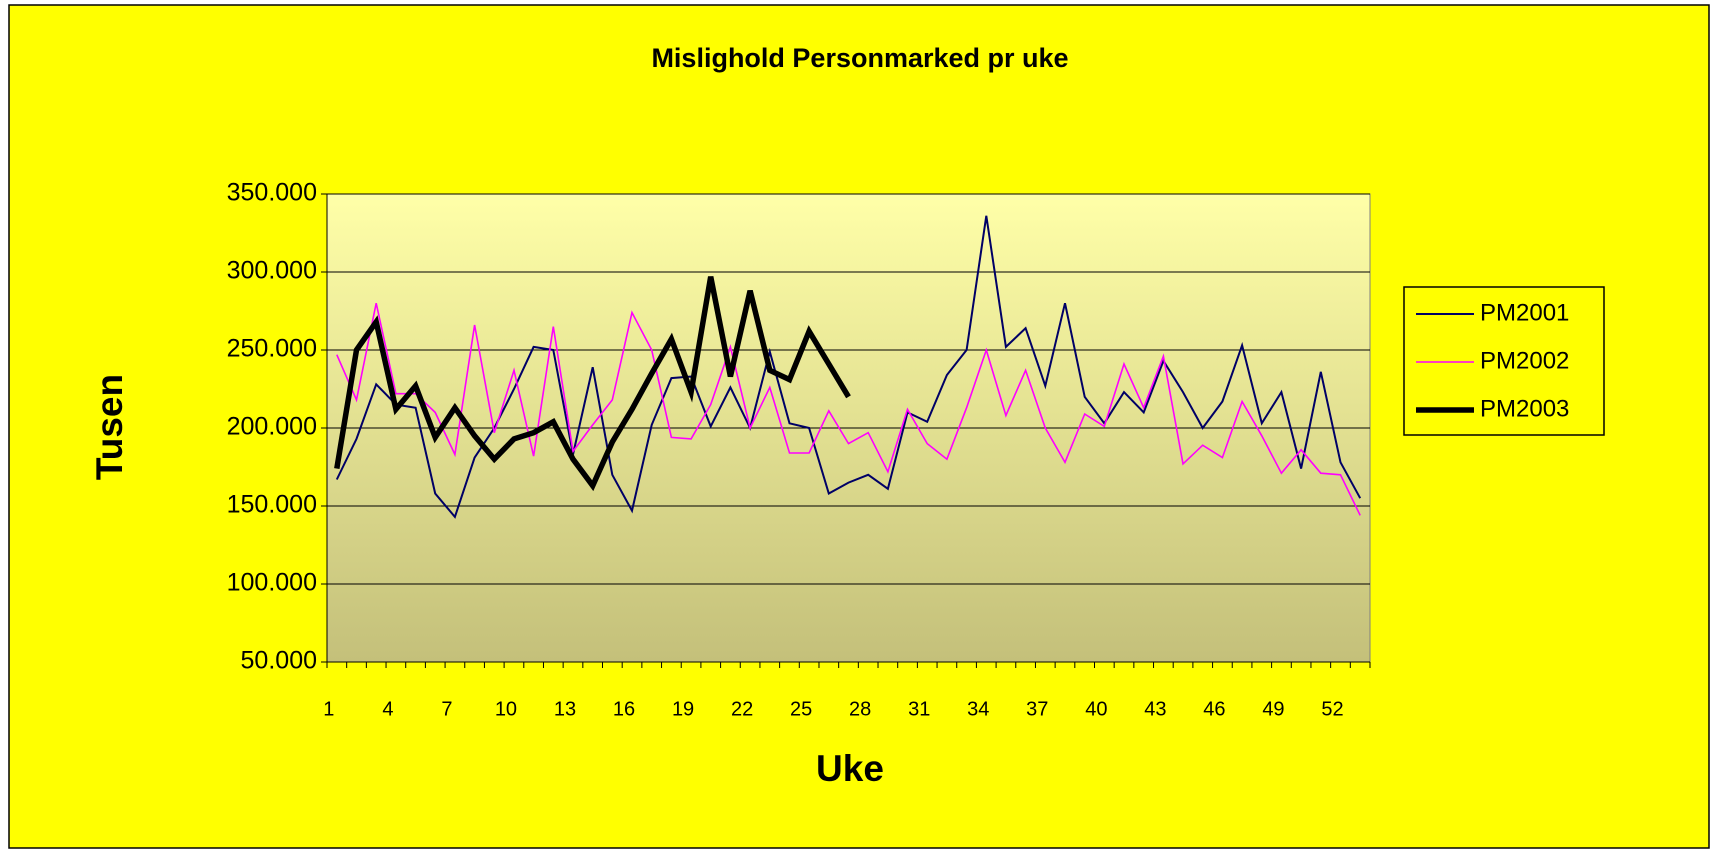 This screenshot has width=1719, height=849. What do you see at coordinates (1273, 709) in the screenshot?
I see `x-tick-label: 49` at bounding box center [1273, 709].